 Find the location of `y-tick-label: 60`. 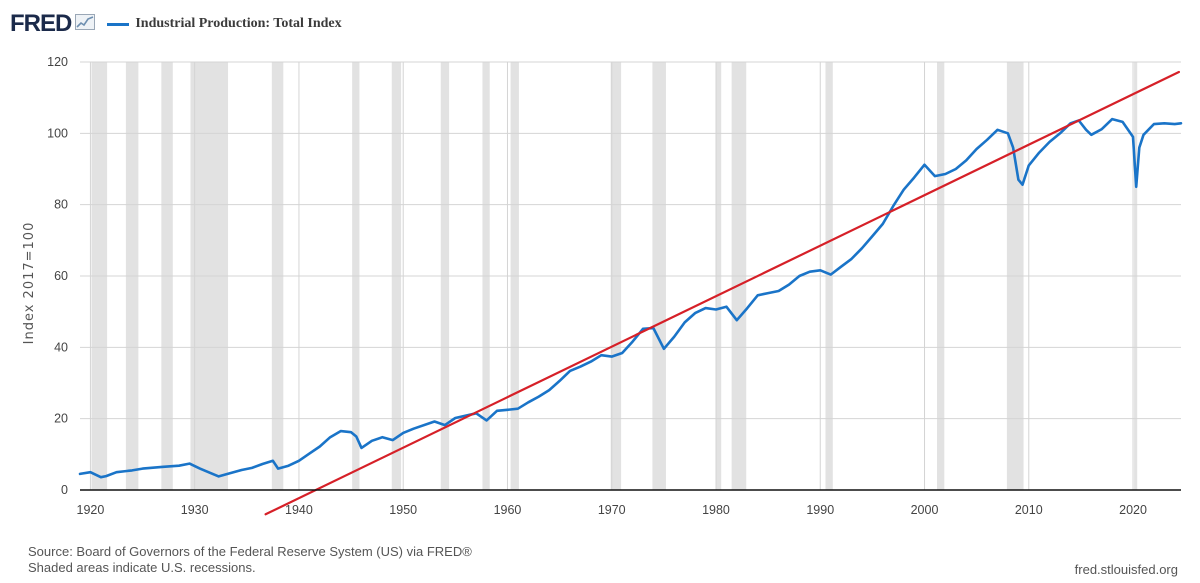

y-tick-label: 60 is located at coordinates (61, 276).